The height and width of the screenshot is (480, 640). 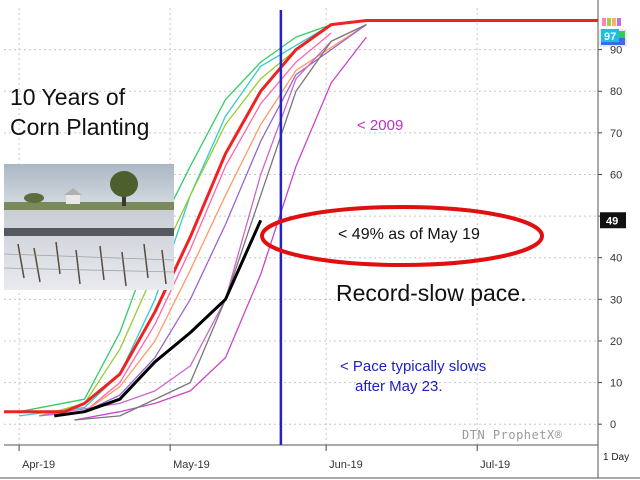 I want to click on badge-97-bg, so click(x=610, y=35).